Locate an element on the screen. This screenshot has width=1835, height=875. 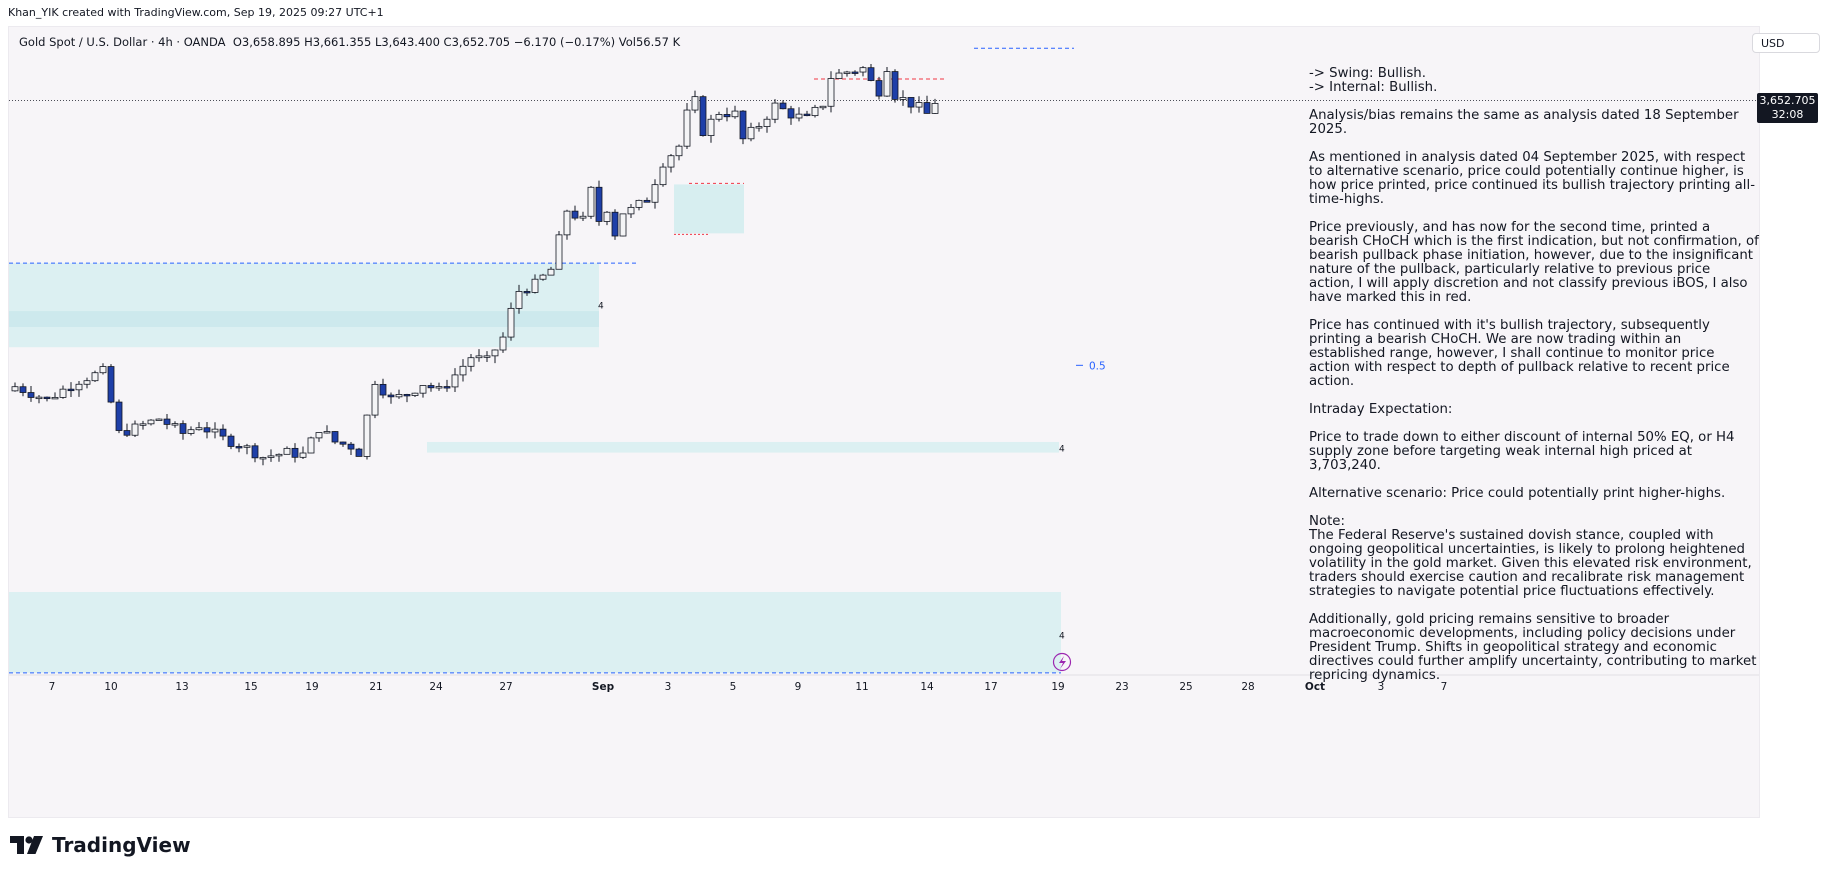
flash-icon is located at coordinates (1062, 662).